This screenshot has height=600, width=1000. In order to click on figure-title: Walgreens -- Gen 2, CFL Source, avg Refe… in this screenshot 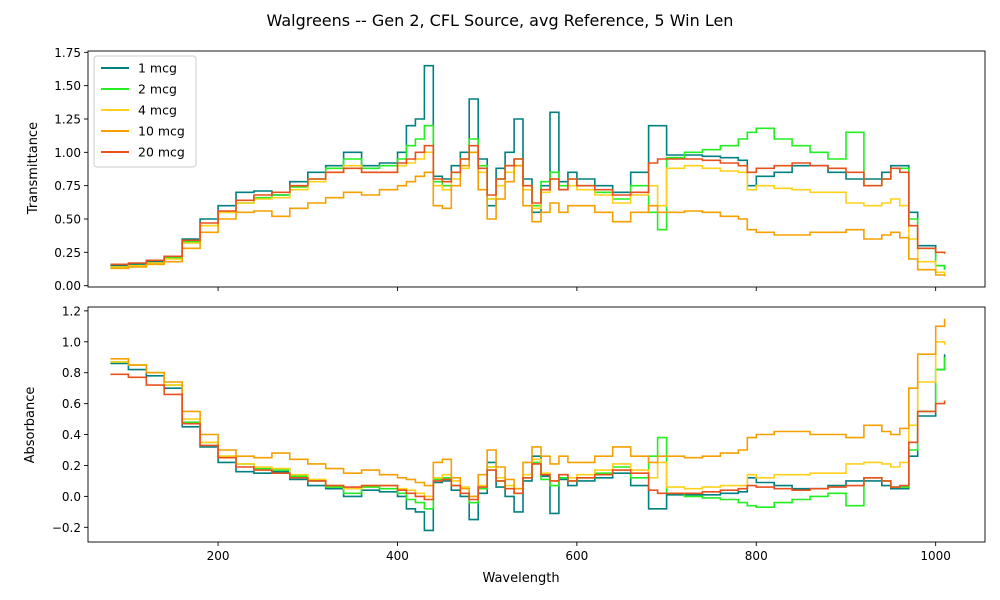, I will do `click(500, 20)`.